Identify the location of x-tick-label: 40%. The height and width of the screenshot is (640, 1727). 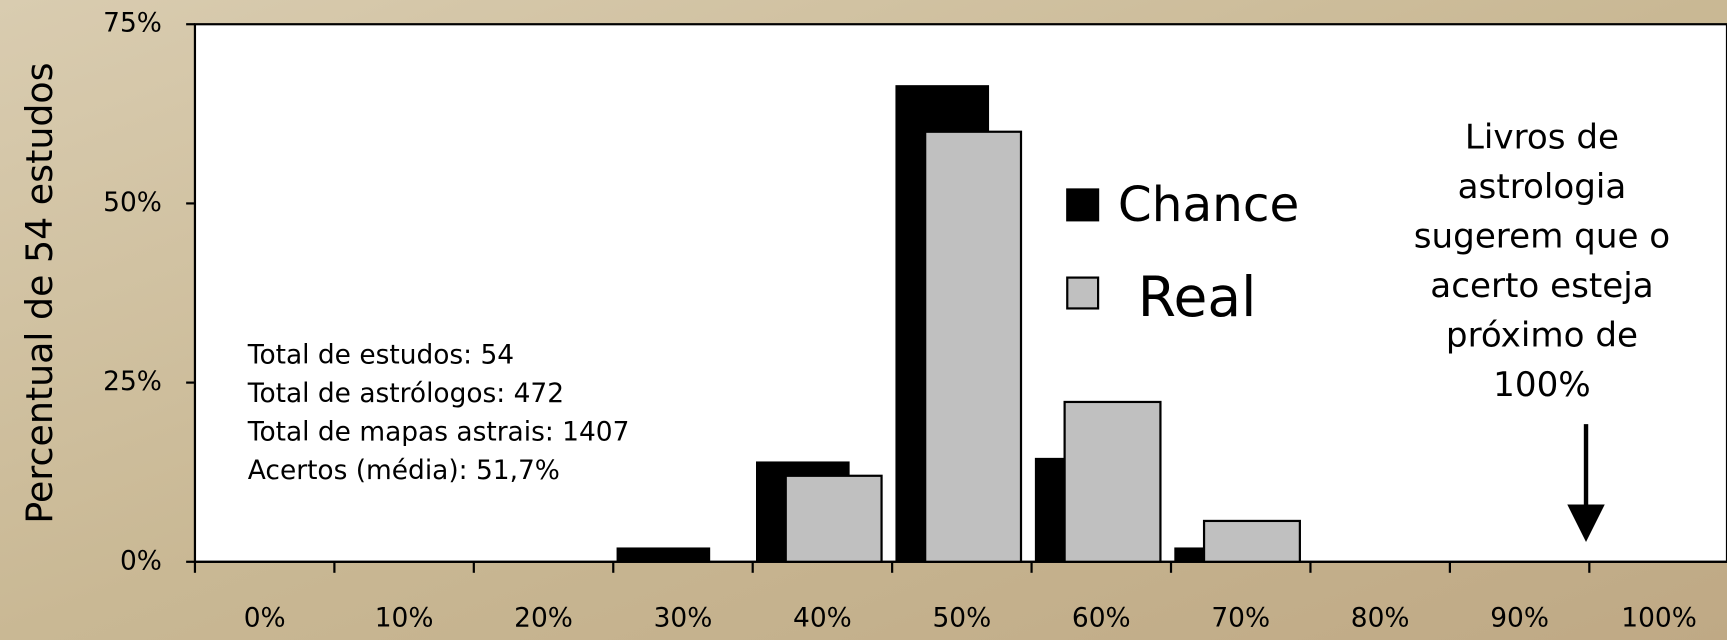
(822, 618).